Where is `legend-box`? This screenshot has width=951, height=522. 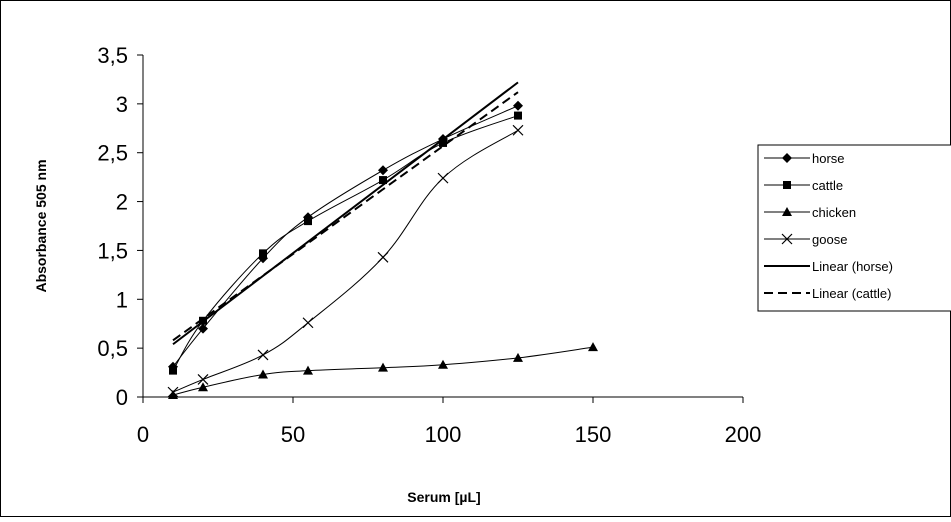 legend-box is located at coordinates (854, 228).